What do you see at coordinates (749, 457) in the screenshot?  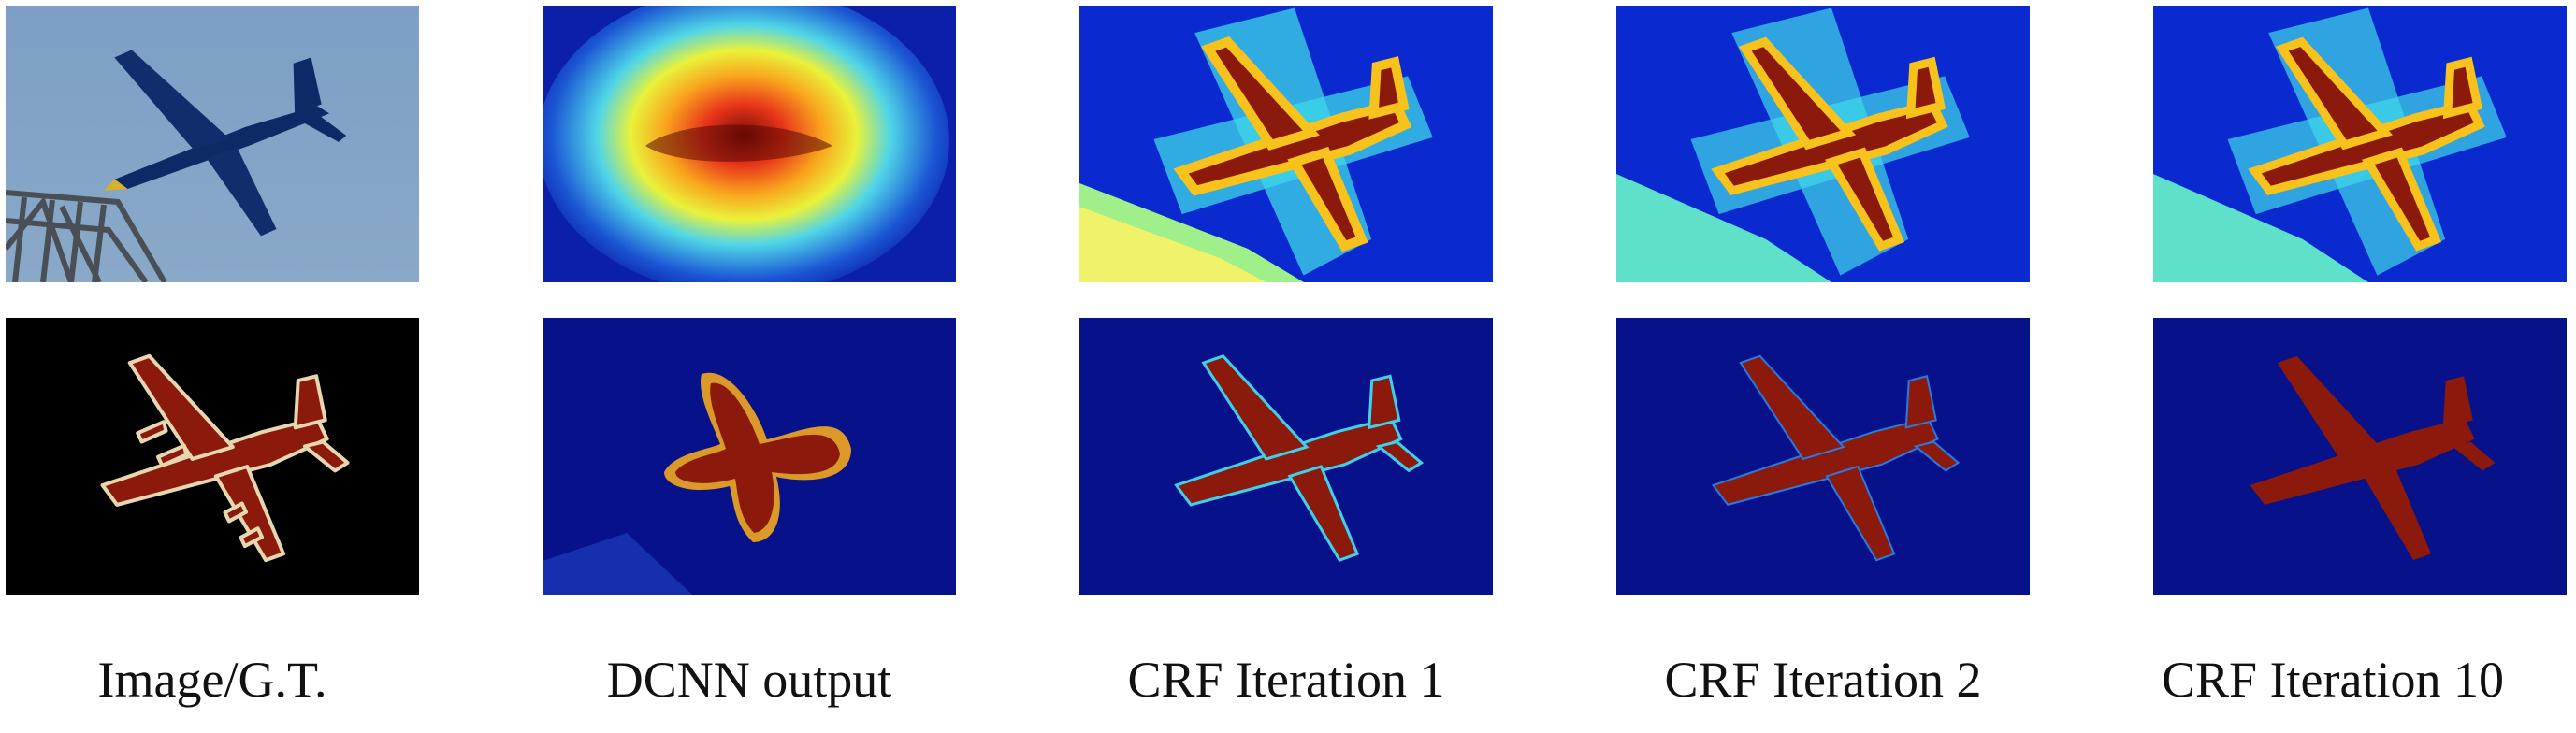 I see `dcnn-score-map` at bounding box center [749, 457].